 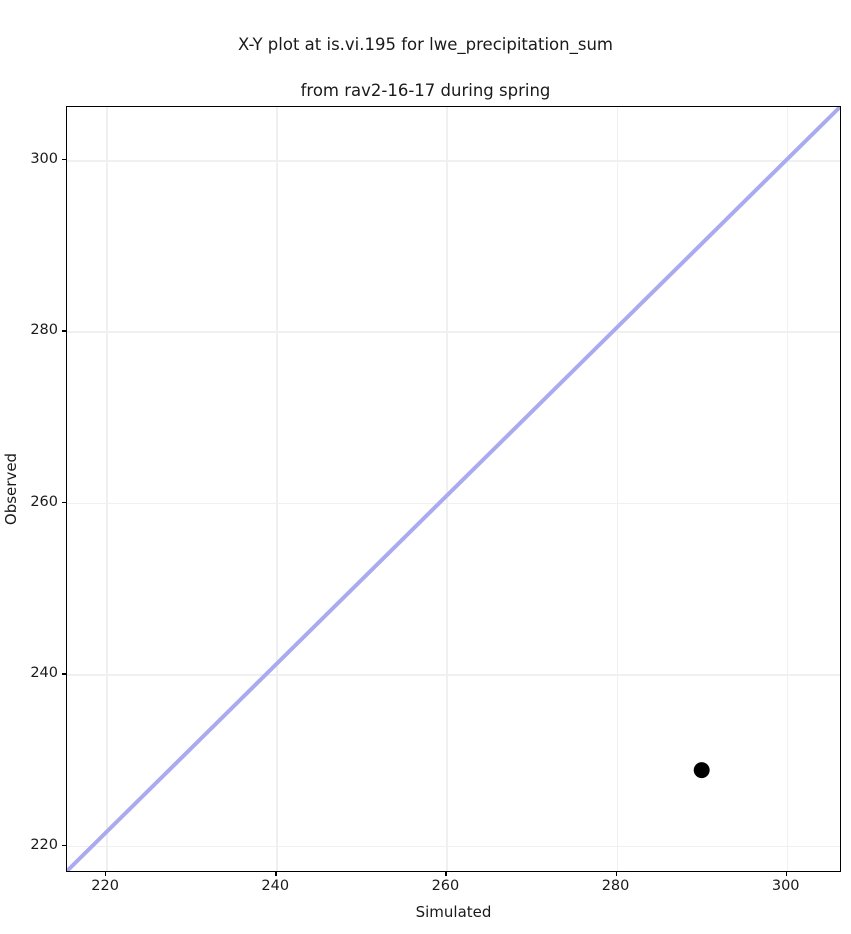 I want to click on y-axis-label: Observed, so click(x=11, y=489).